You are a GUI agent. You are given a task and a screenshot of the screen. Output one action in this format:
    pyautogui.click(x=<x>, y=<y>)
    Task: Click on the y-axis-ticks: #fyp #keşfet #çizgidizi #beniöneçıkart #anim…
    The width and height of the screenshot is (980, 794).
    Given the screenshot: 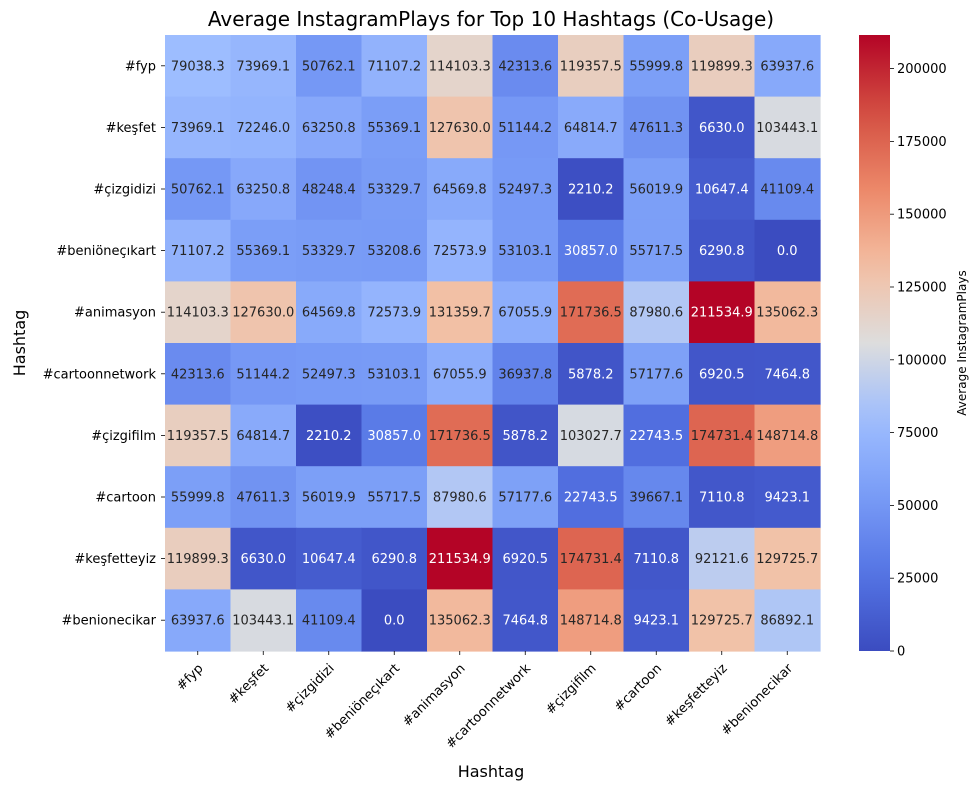 What is the action you would take?
    pyautogui.click(x=104, y=344)
    